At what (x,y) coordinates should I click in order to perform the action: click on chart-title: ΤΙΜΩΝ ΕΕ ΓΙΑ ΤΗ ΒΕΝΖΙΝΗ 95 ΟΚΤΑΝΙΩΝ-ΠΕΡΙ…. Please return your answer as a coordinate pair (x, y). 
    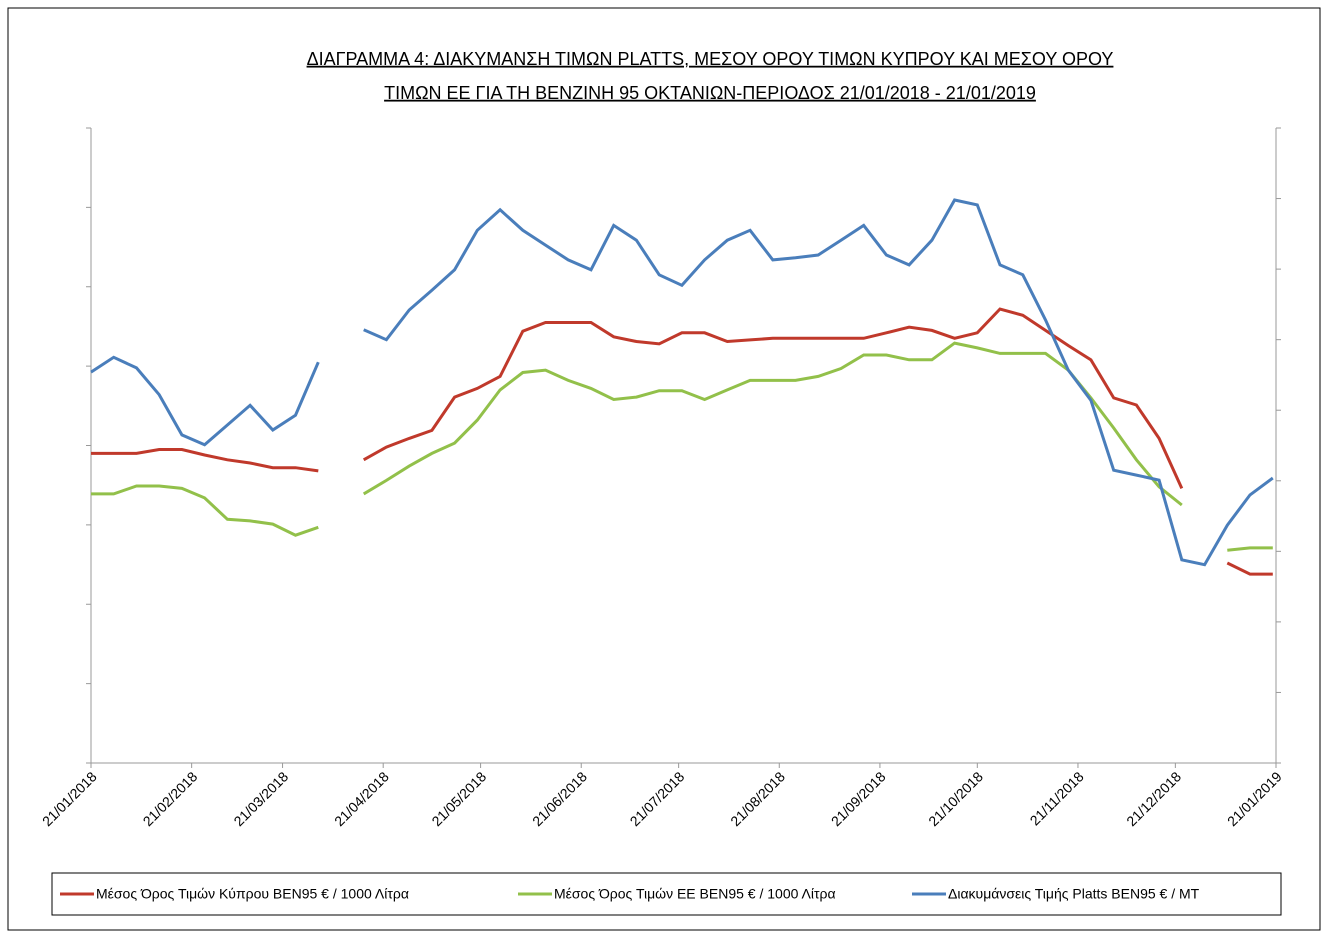
    Looking at the image, I should click on (710, 93).